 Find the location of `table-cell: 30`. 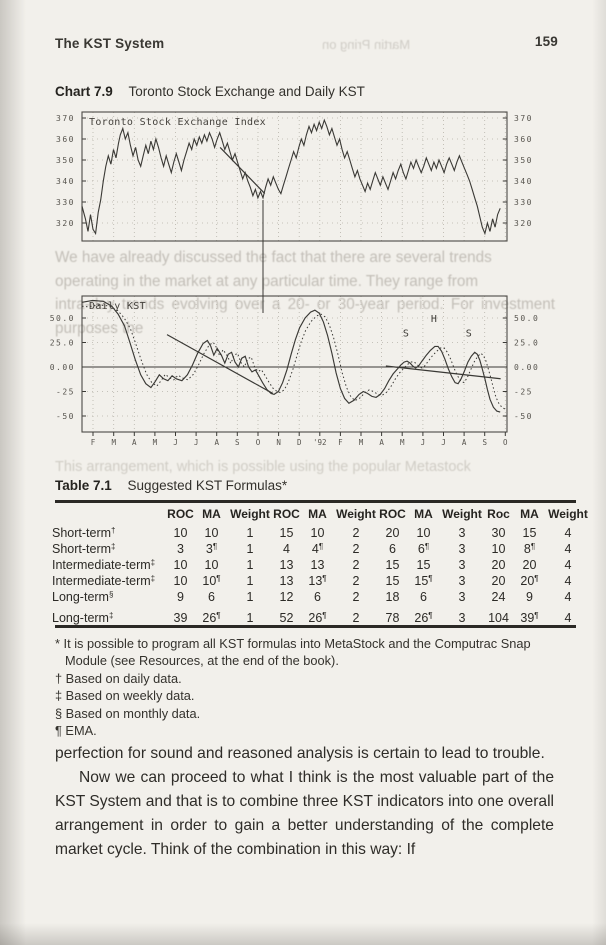

table-cell: 30 is located at coordinates (498, 533).